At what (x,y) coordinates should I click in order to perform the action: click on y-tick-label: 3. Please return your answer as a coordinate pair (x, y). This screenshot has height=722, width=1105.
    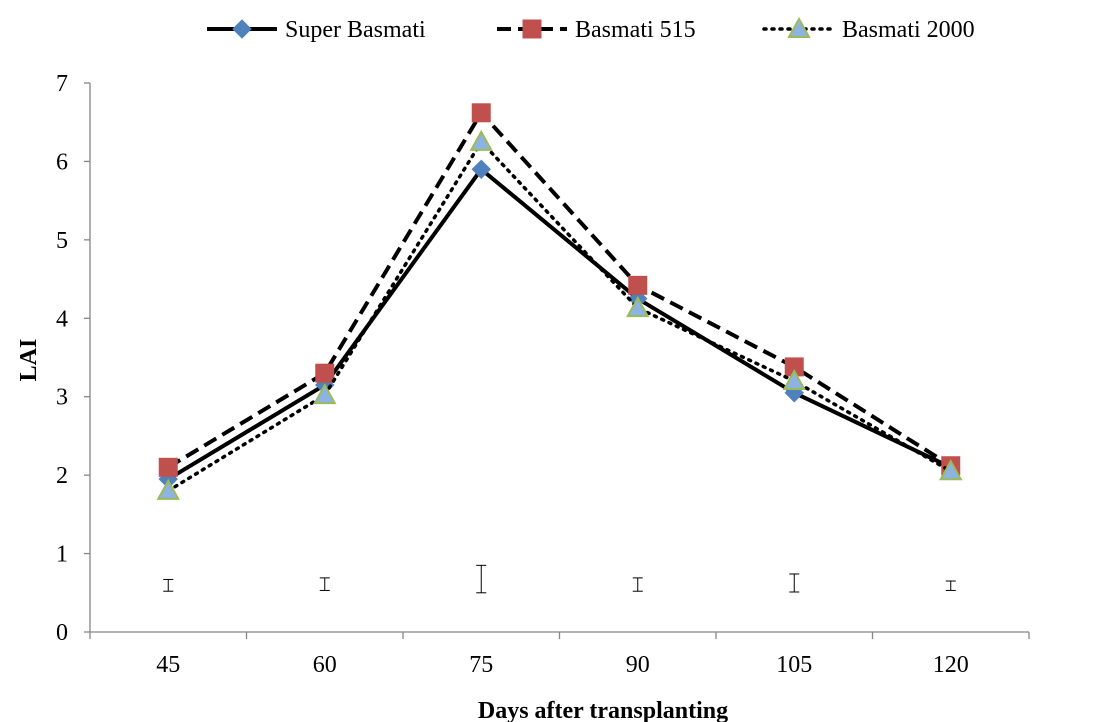
    Looking at the image, I should click on (62, 398).